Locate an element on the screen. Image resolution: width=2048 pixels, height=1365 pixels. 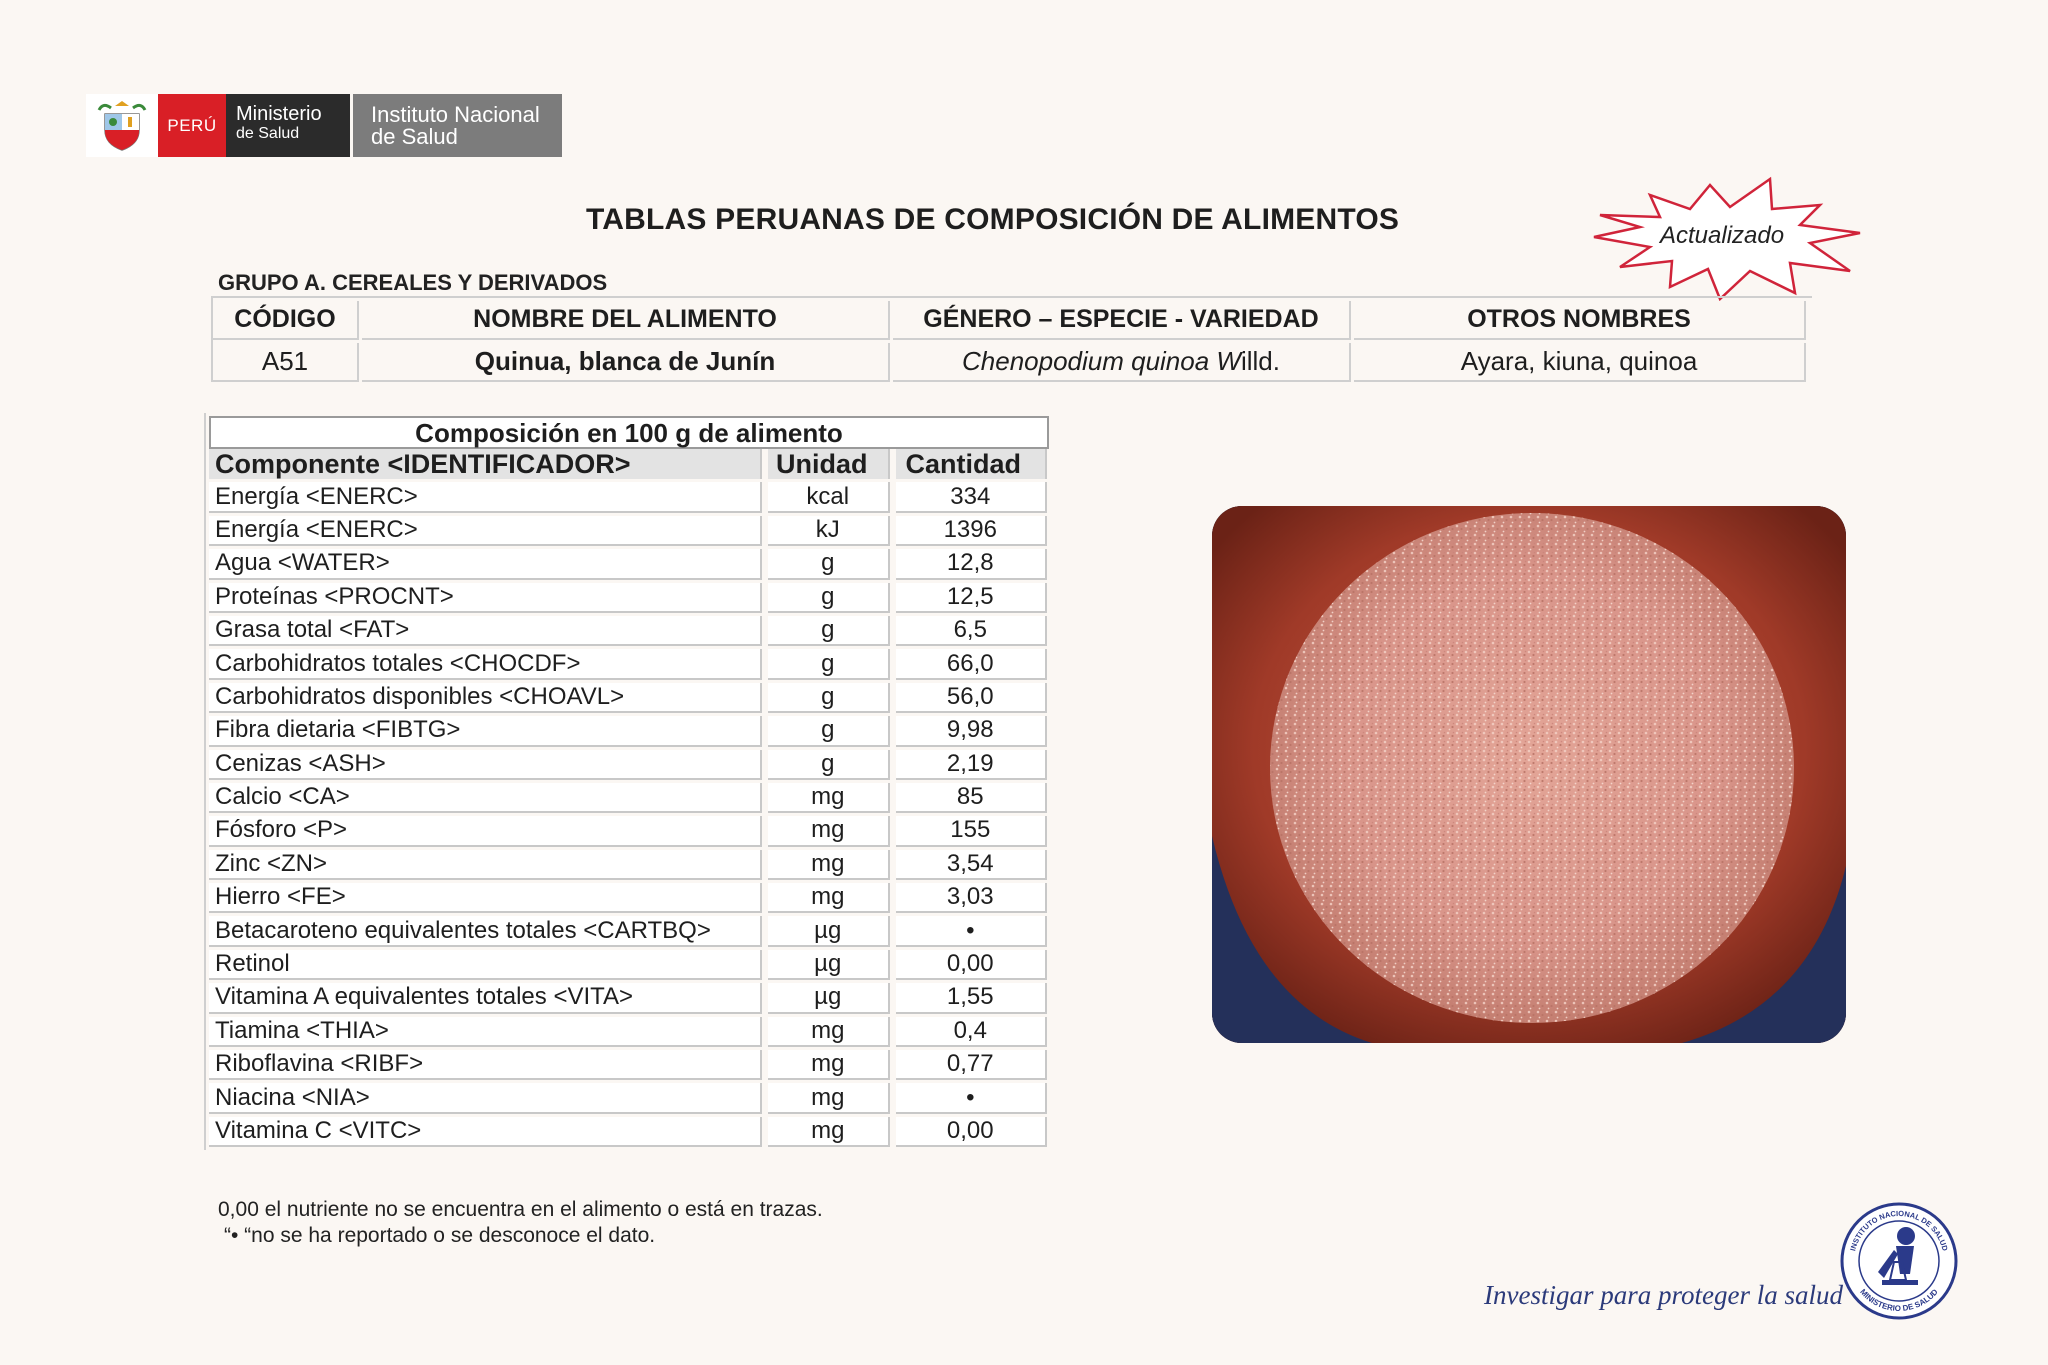
component-name: Cenizas <ASH> is located at coordinates (485, 764).